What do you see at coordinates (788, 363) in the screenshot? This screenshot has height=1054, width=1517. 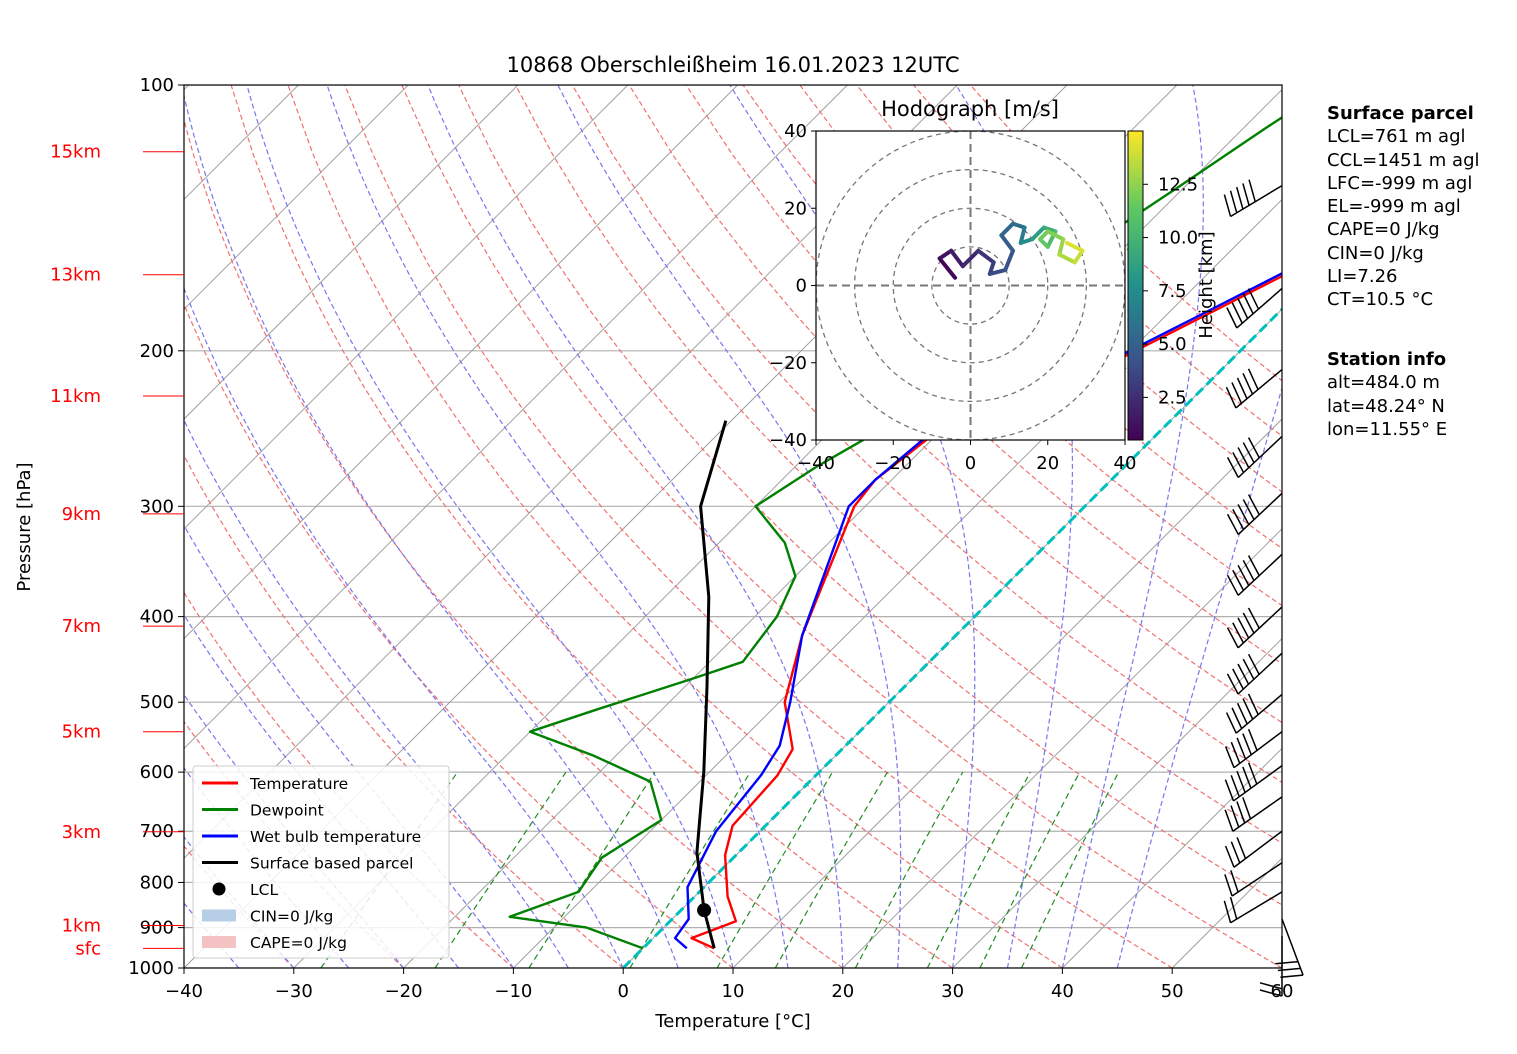 I see `hodograph-y-tick-label: −20` at bounding box center [788, 363].